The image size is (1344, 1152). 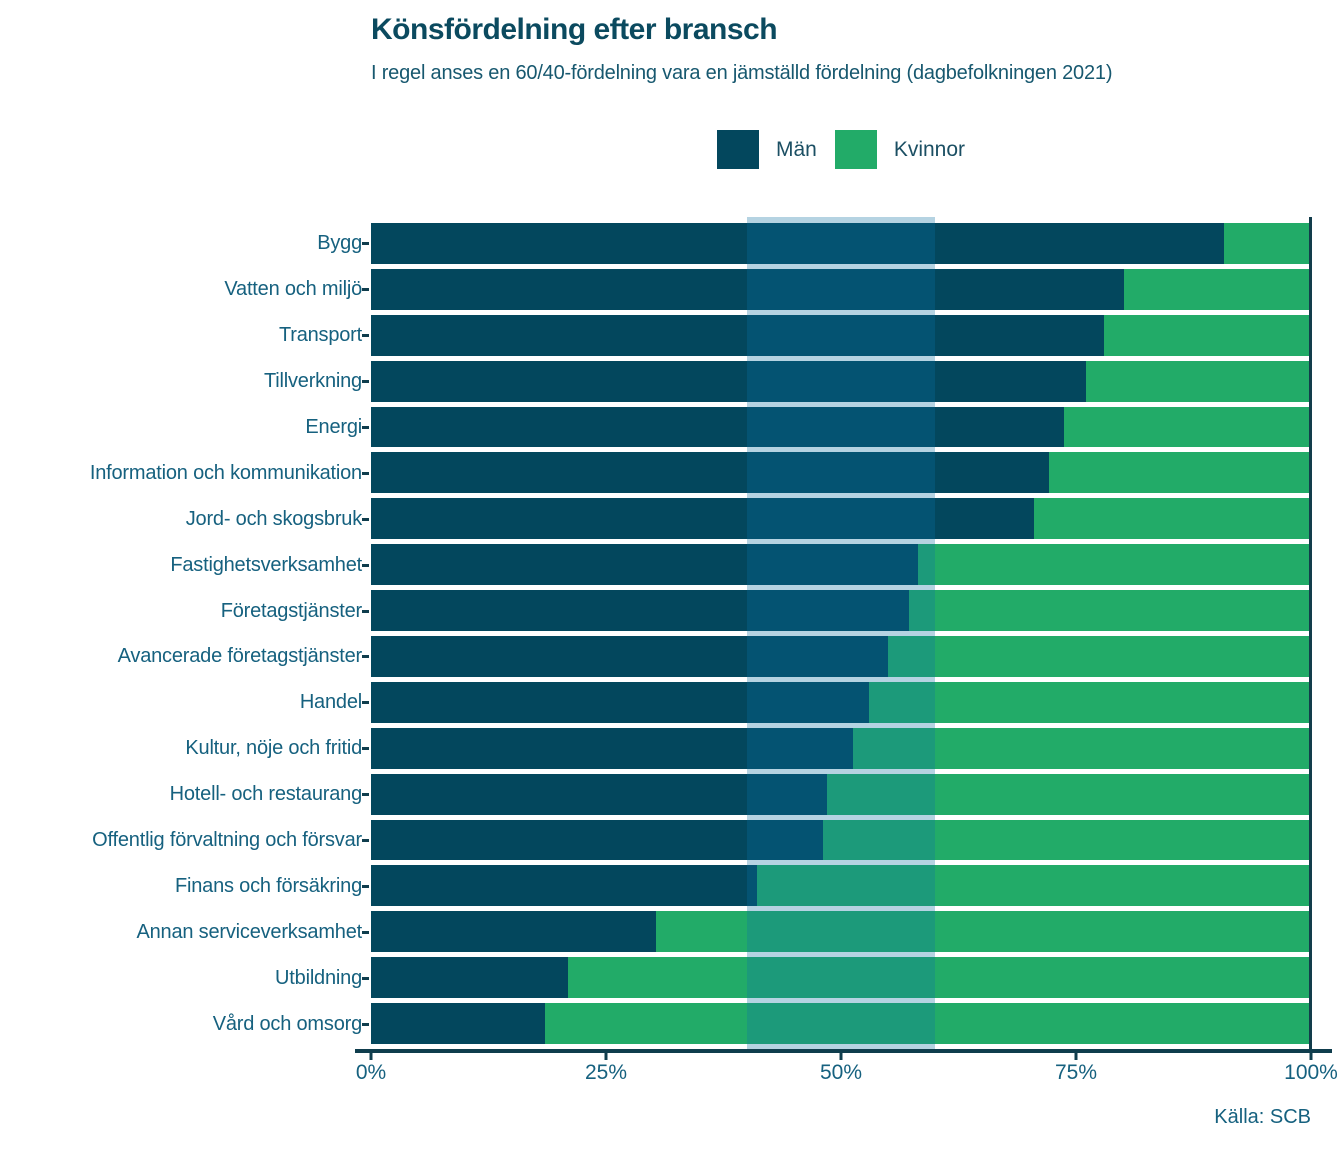 I want to click on bar-row: Hotell- och restaurang, so click(x=655, y=795).